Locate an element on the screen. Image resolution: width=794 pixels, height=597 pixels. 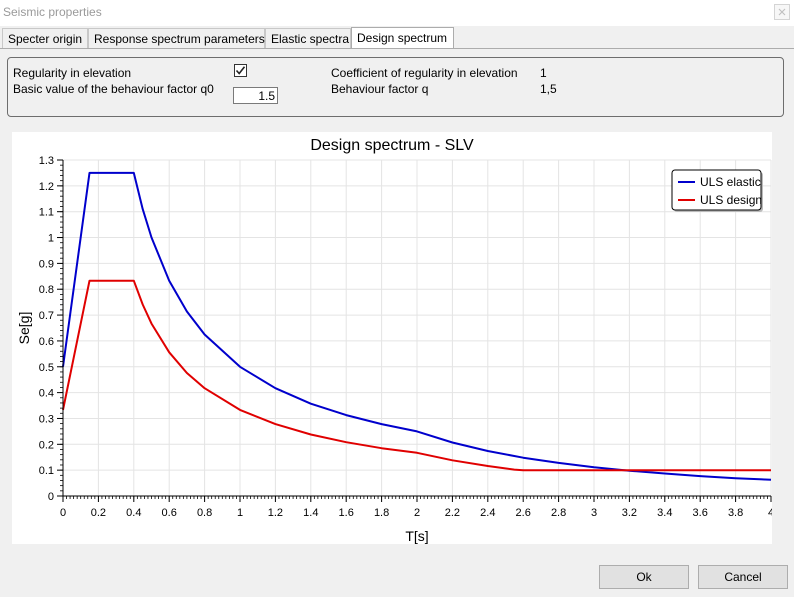
x-tick-label: 0.8 is located at coordinates (204, 513).